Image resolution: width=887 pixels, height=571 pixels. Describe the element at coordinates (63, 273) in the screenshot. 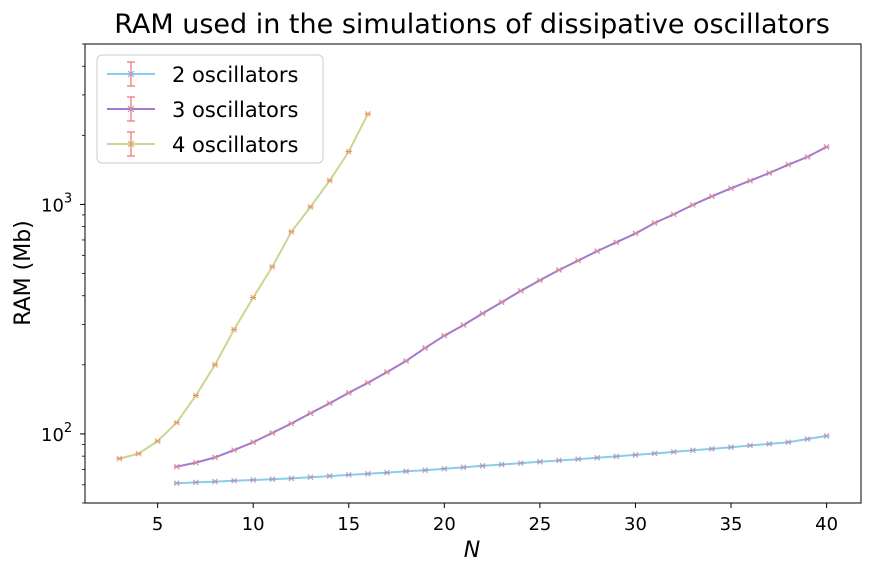

I see `y-axis: 10² 10³` at that location.